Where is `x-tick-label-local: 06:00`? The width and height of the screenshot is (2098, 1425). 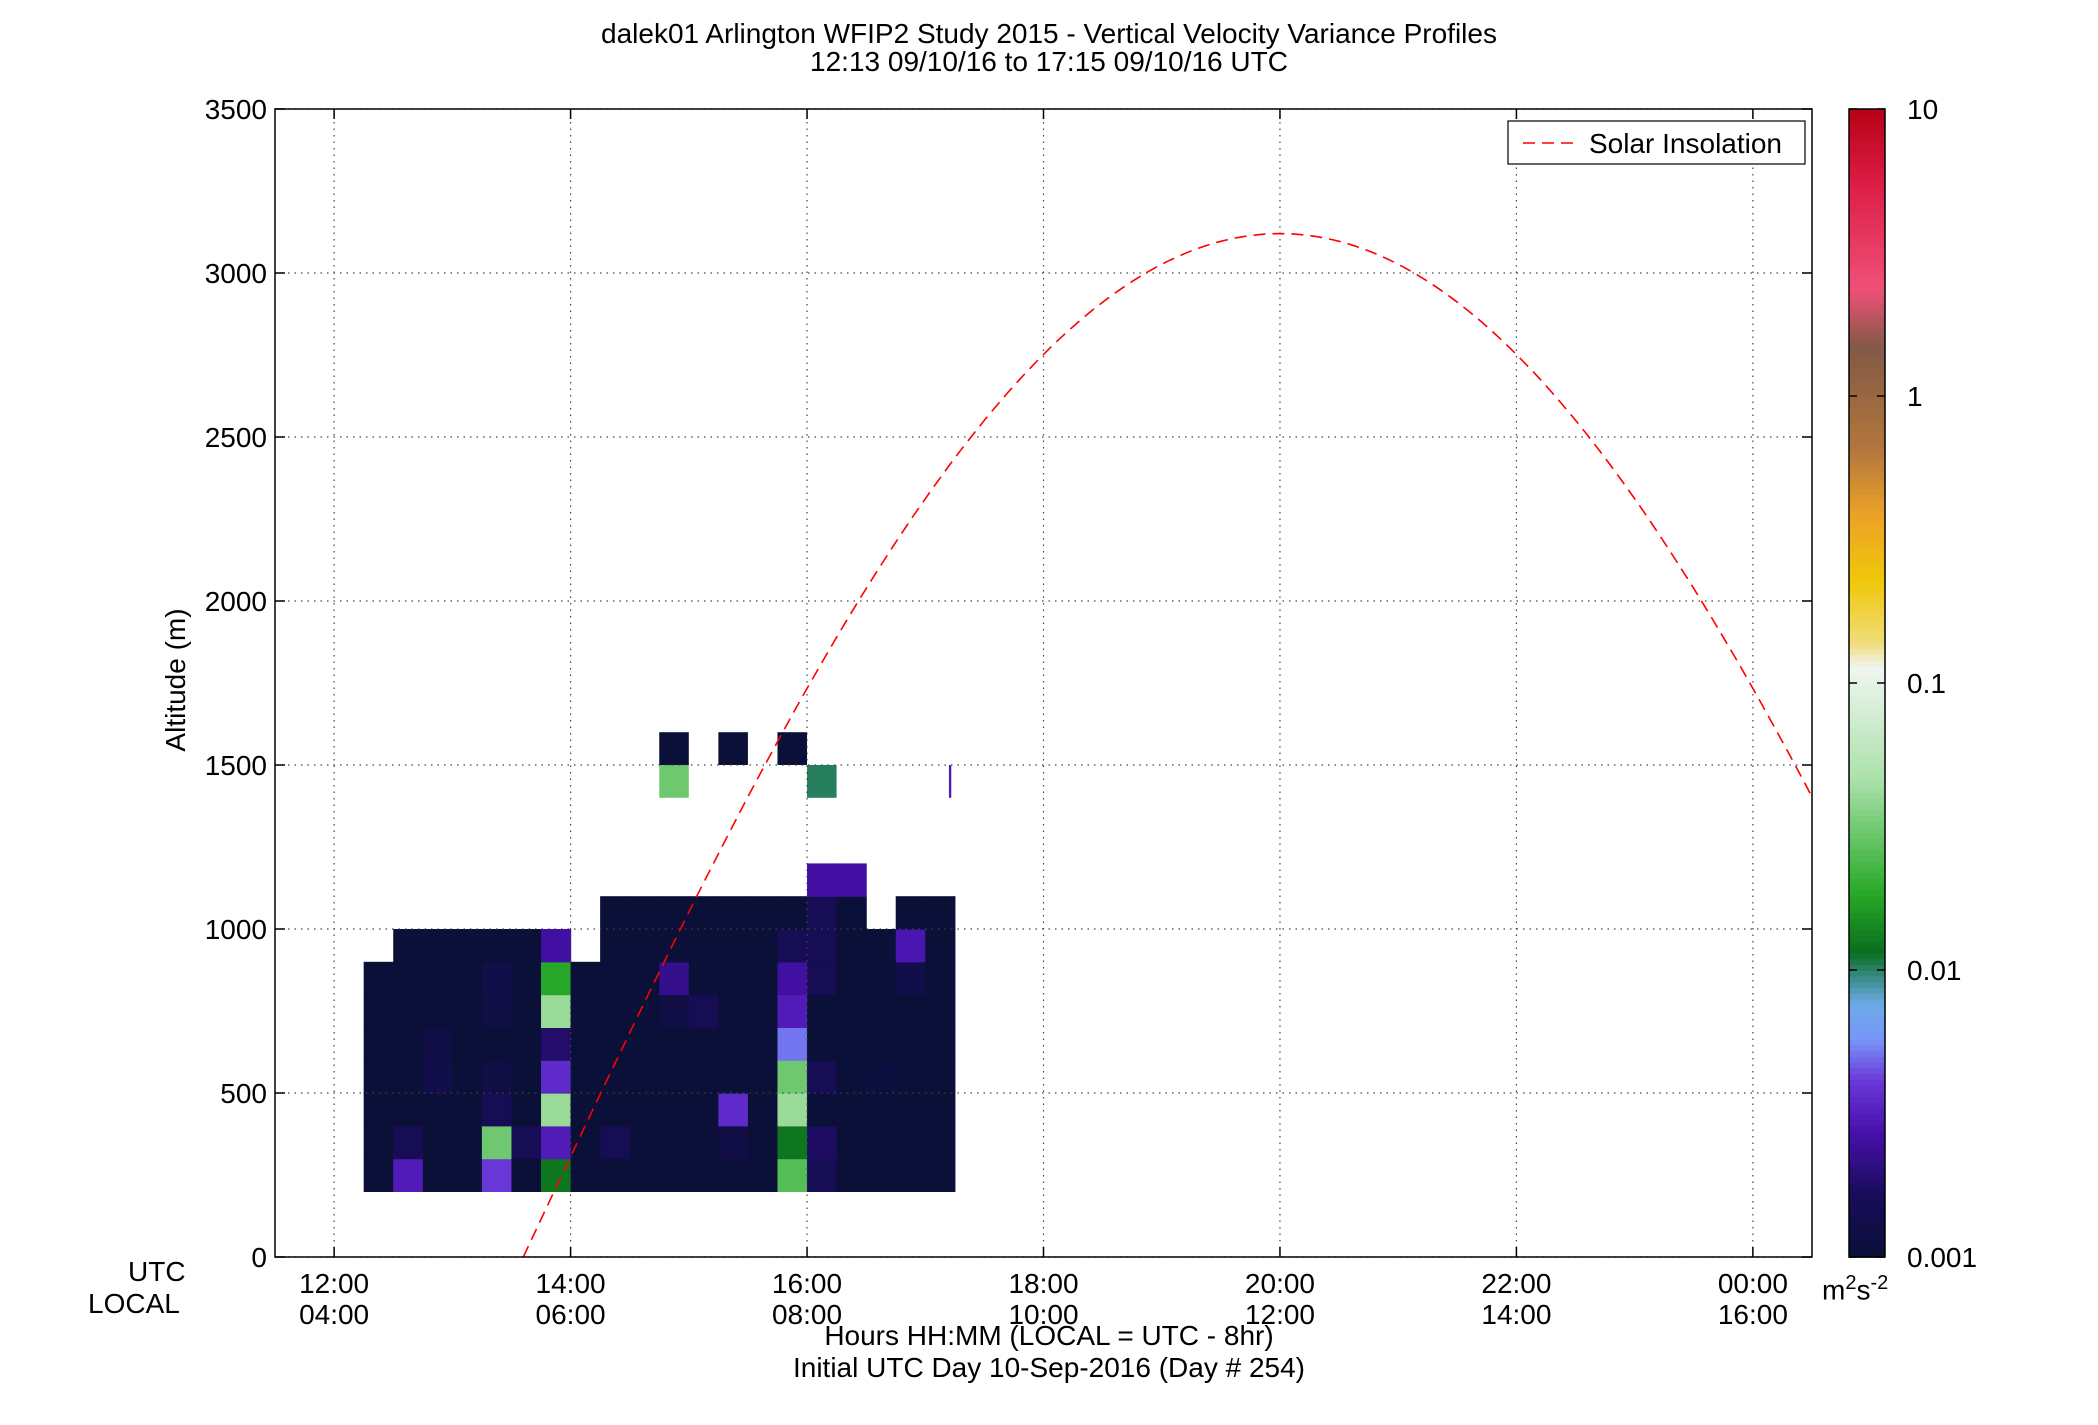 x-tick-label-local: 06:00 is located at coordinates (571, 1314).